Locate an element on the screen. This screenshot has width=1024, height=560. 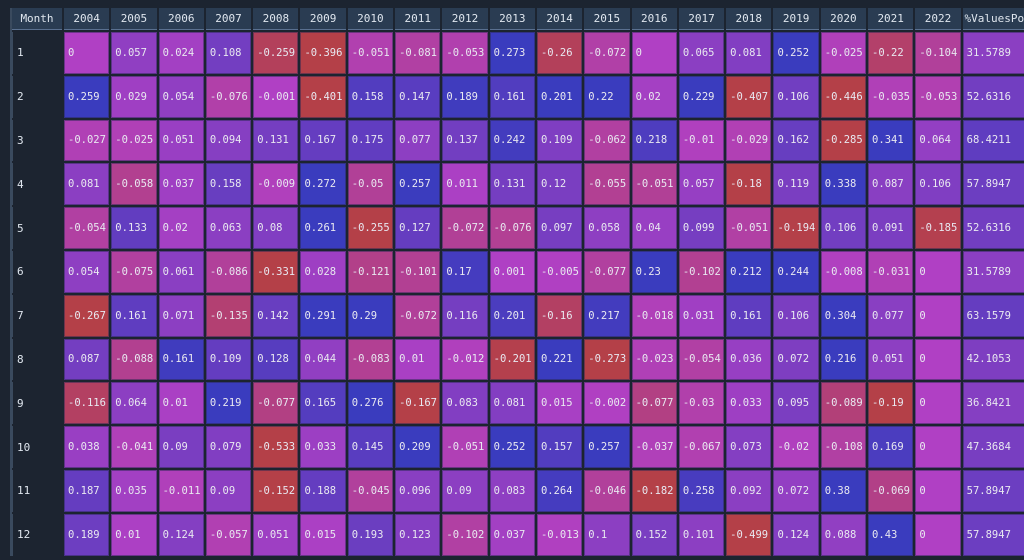
cell: -0.046 is located at coordinates (607, 490).